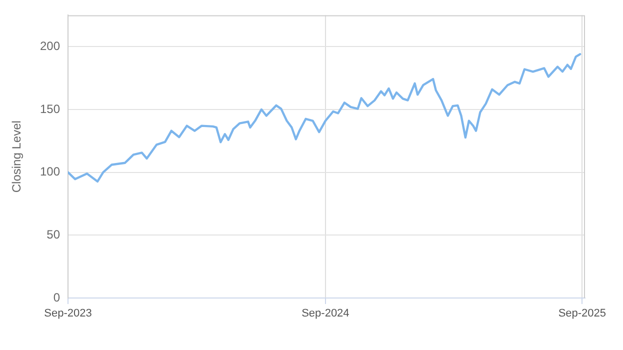 The width and height of the screenshot is (623, 350). I want to click on y-tick-label: 150, so click(50, 109).